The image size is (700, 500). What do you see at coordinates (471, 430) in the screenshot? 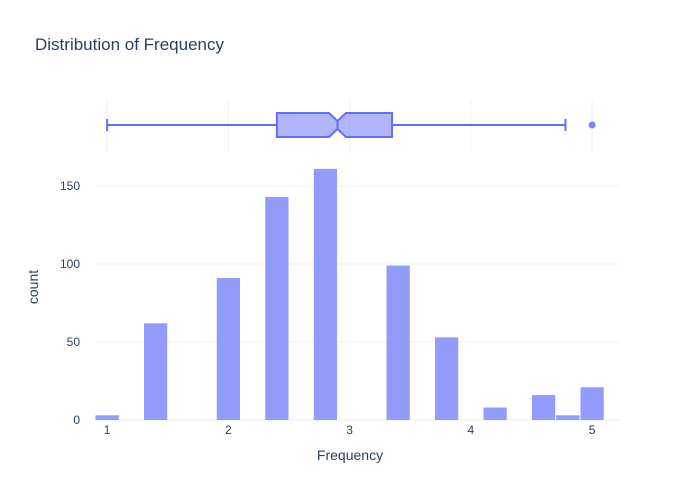
I see `x-tick-label: 4` at bounding box center [471, 430].